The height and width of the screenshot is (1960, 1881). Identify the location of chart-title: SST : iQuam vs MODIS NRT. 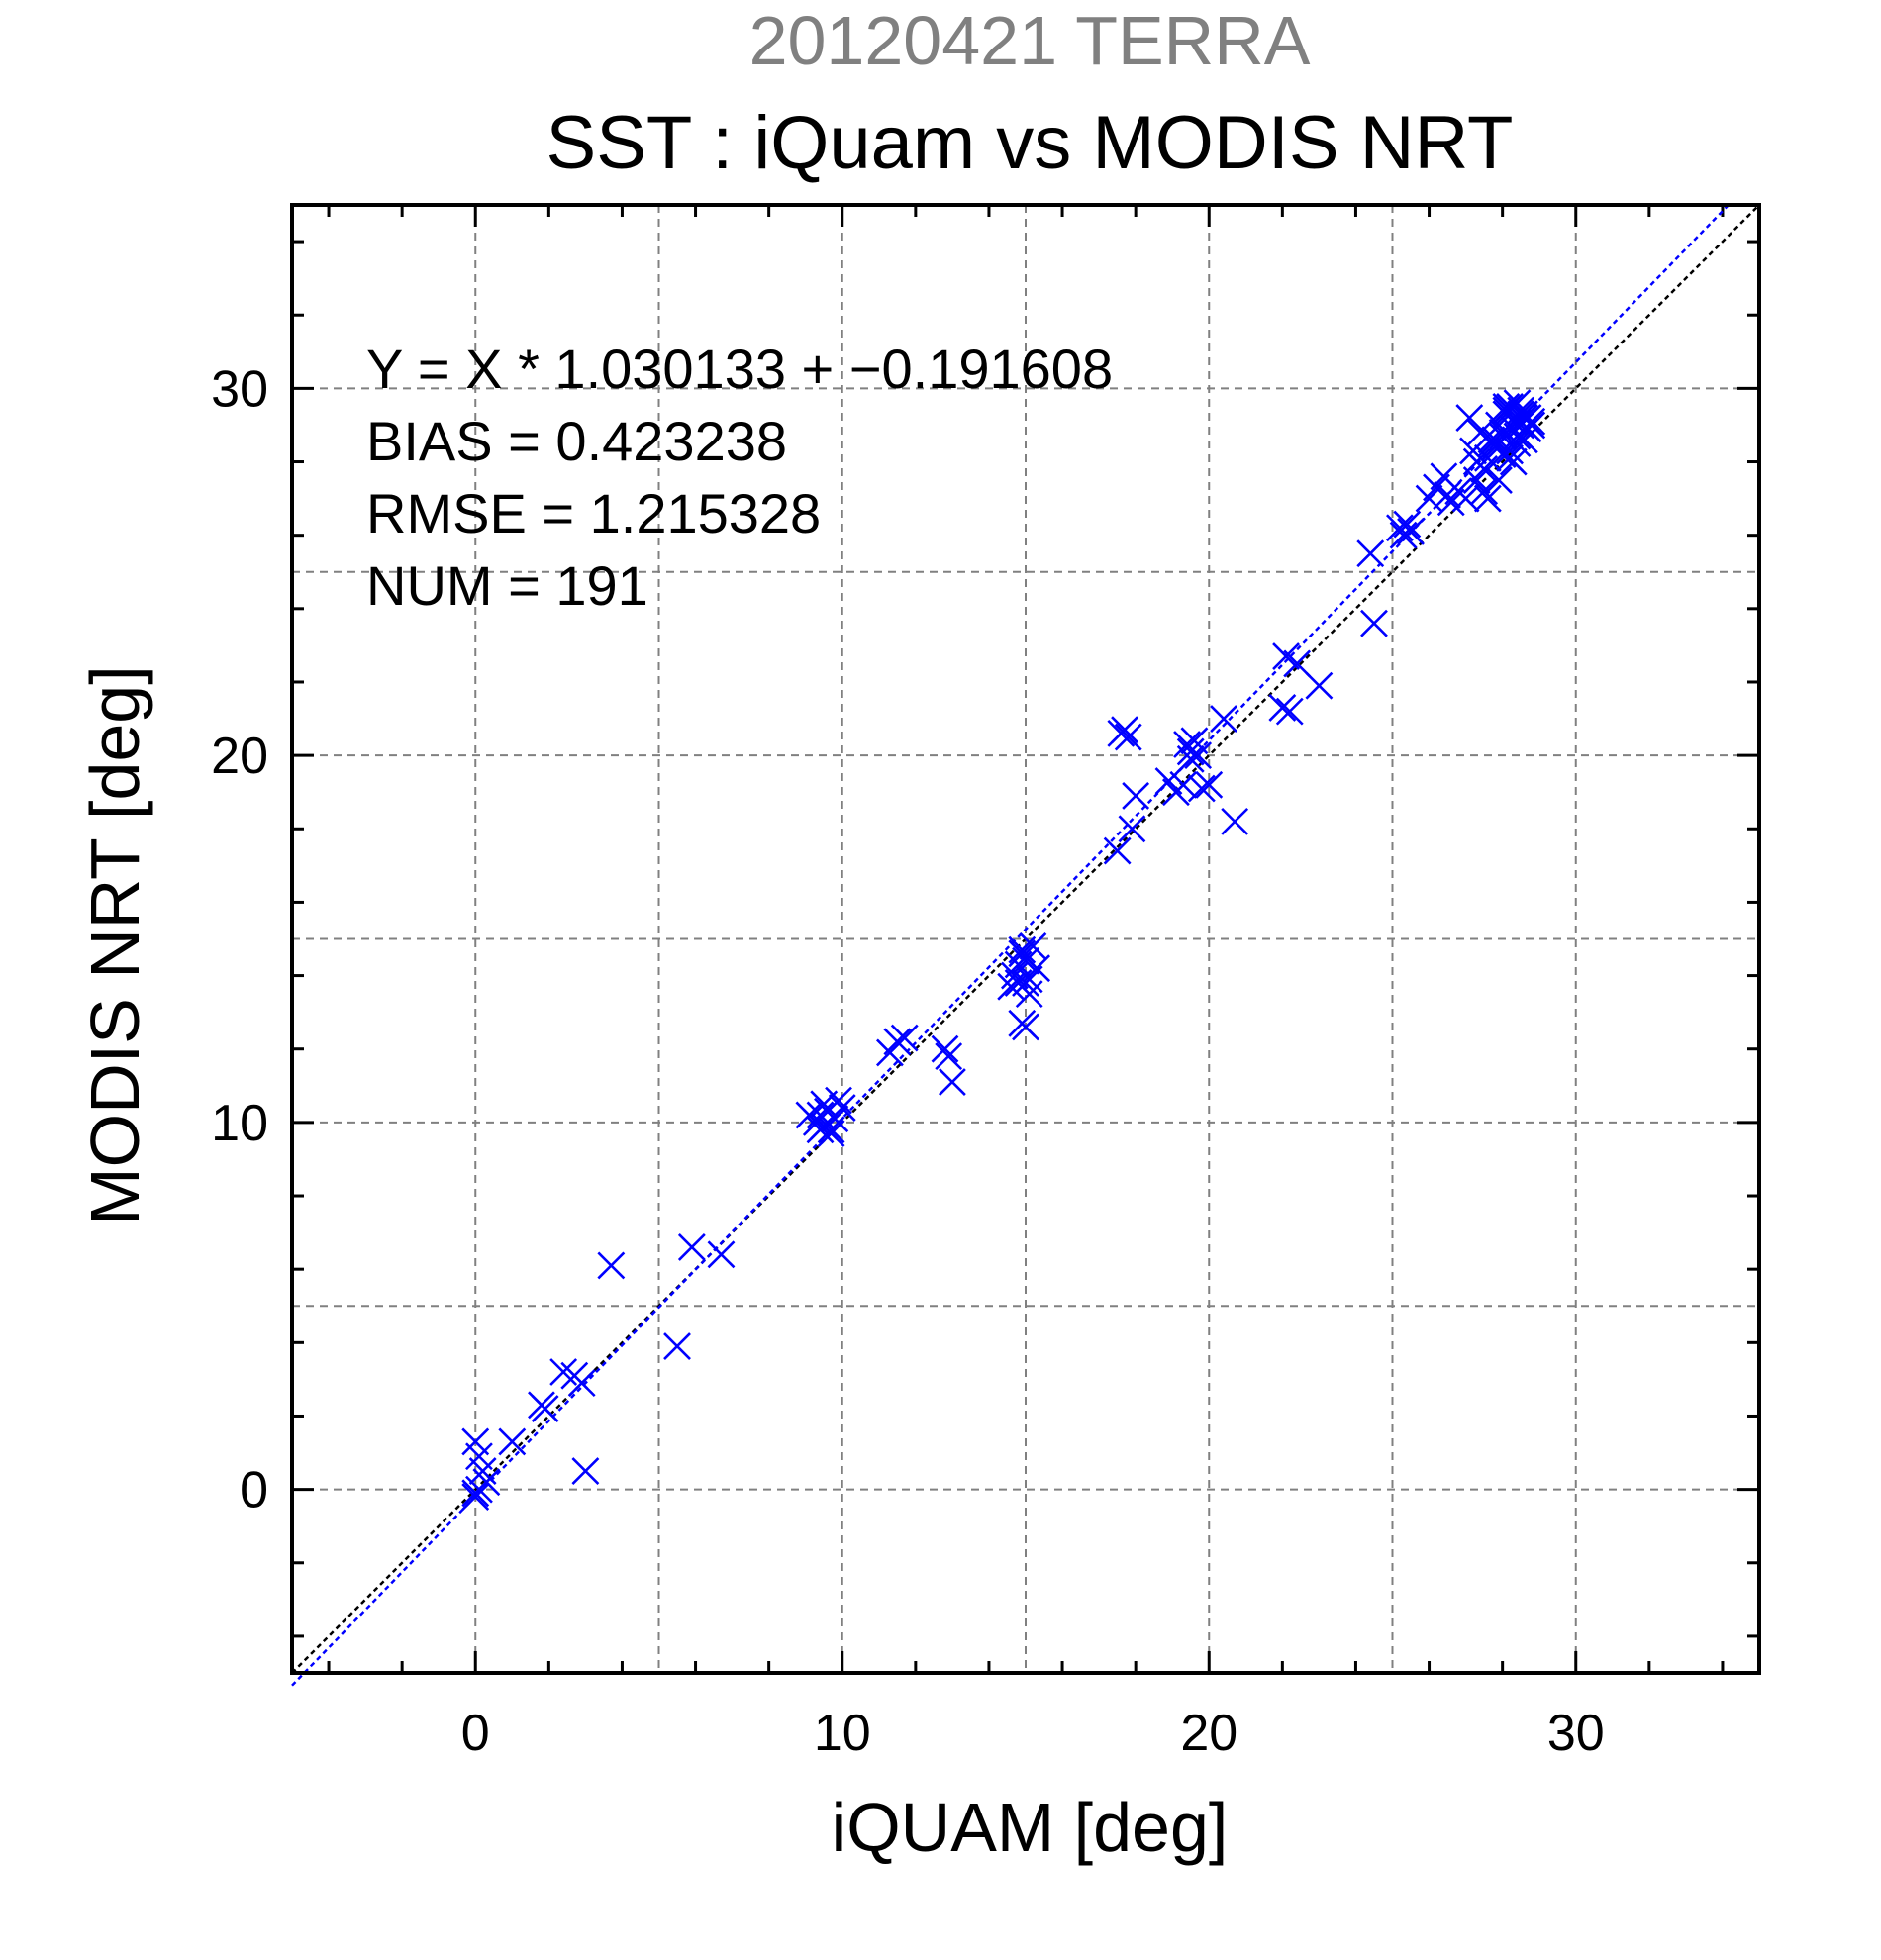
(1030, 143).